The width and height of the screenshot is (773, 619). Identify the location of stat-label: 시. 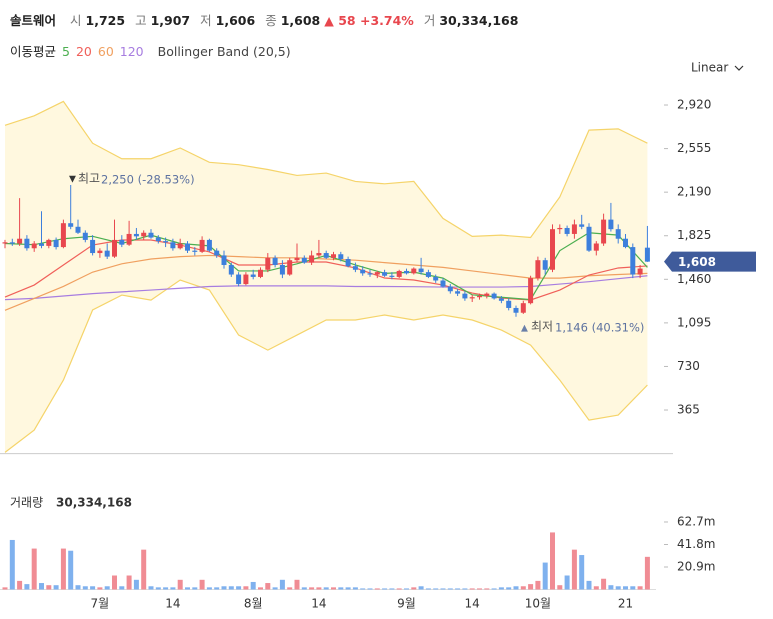
(76, 20).